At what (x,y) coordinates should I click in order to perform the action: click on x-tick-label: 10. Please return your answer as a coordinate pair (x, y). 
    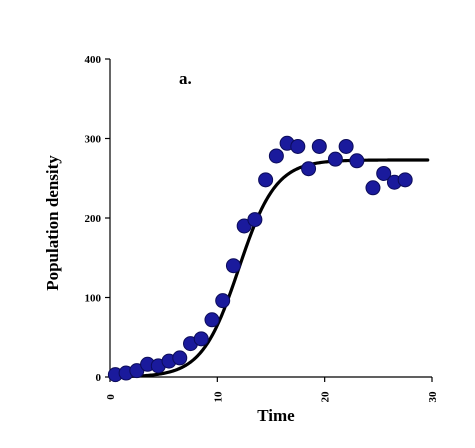
    Looking at the image, I should click on (218, 397).